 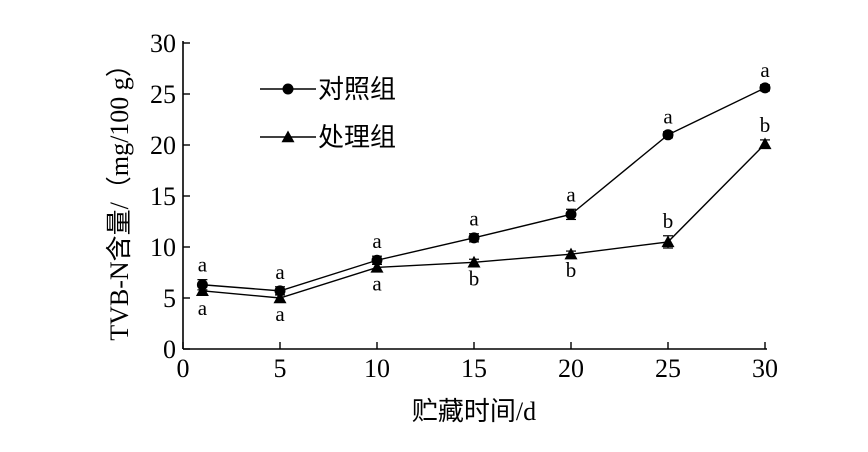 I want to click on x-tick-label: 0, so click(x=183, y=368).